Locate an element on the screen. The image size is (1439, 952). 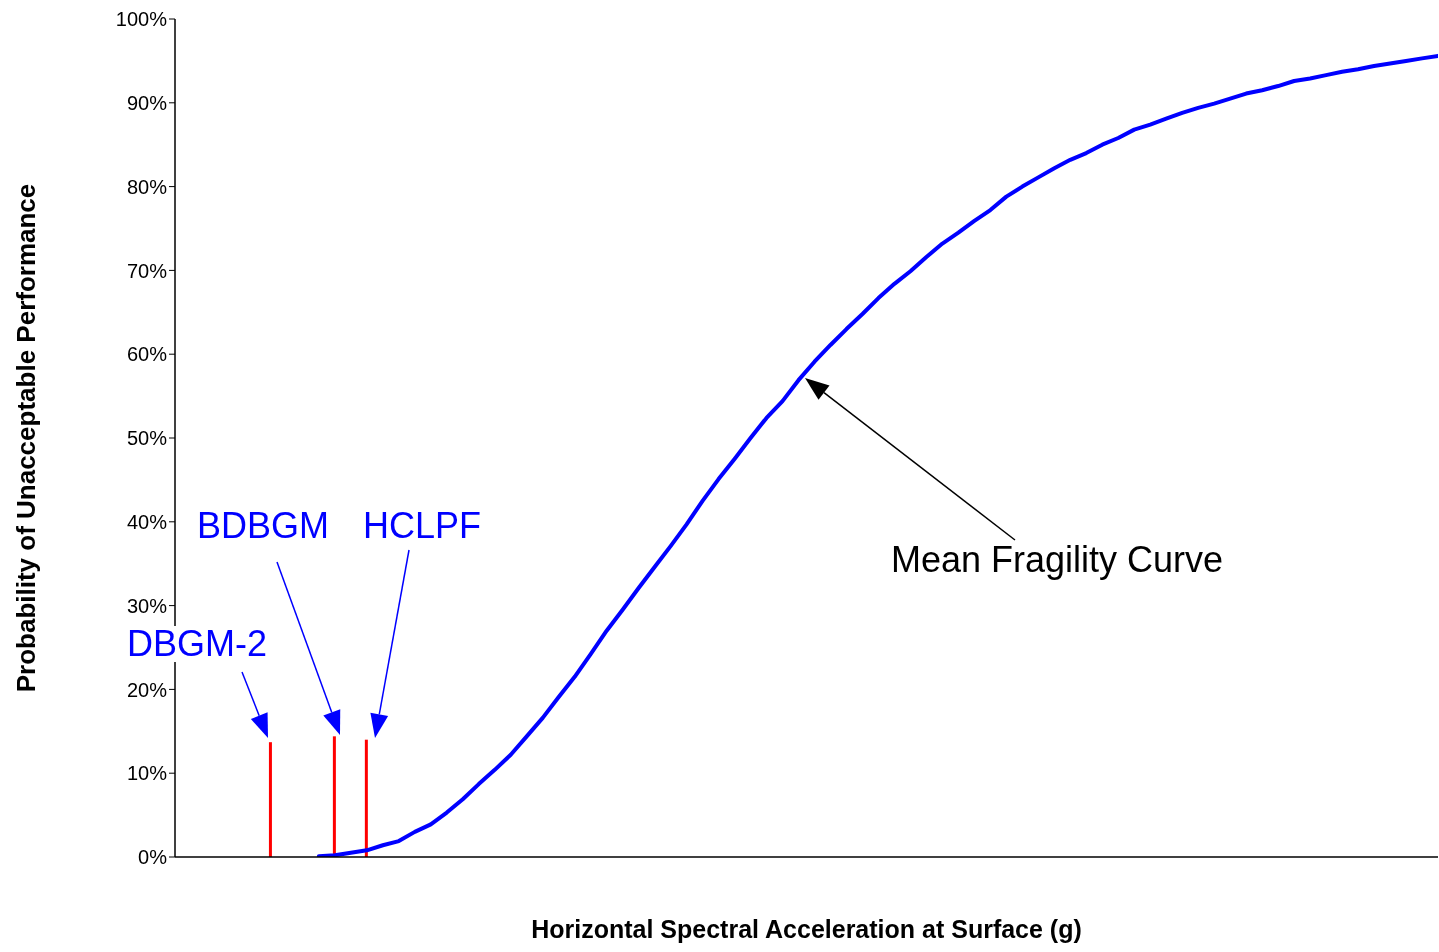
y-tick-label: 20% is located at coordinates (147, 689).